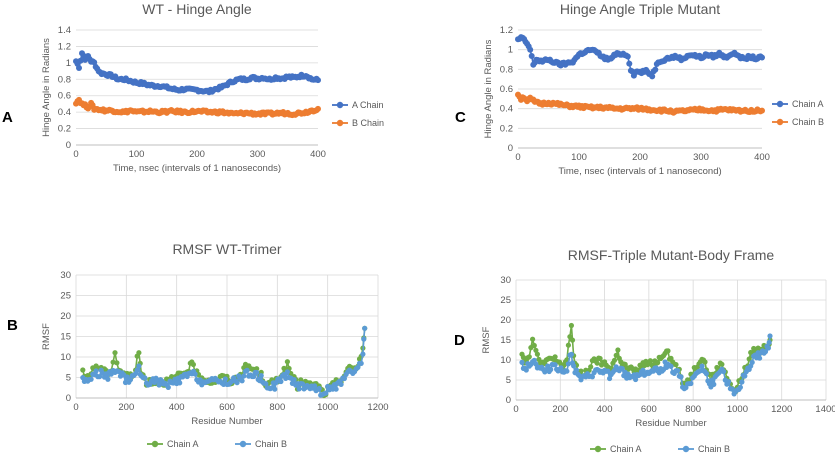  What do you see at coordinates (65, 316) in the screenshot?
I see `y-tick-label: 20` at bounding box center [65, 316].